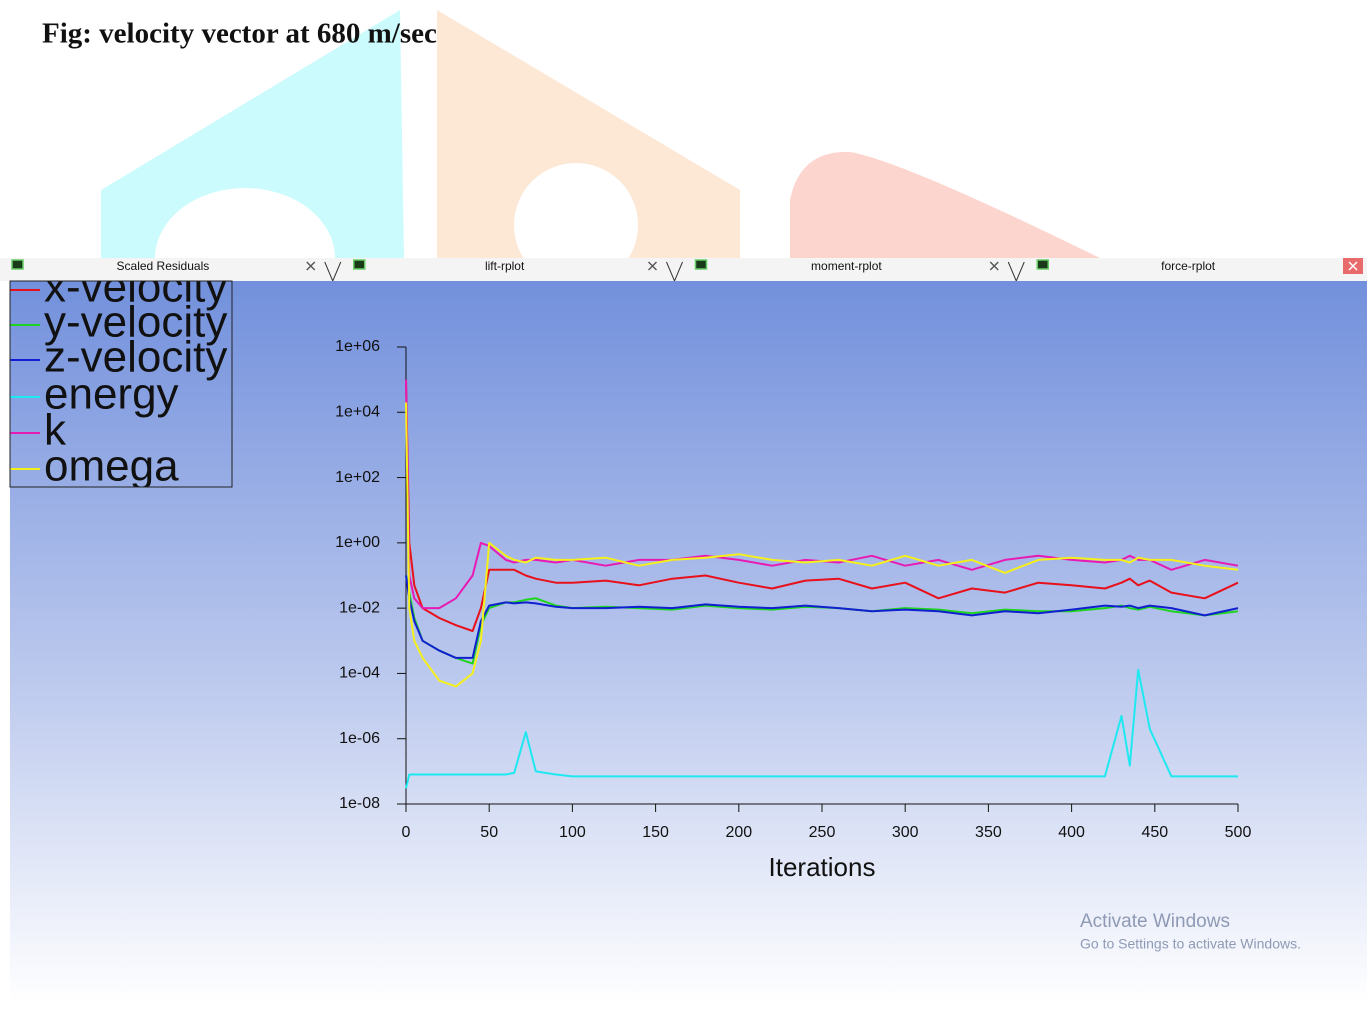 The height and width of the screenshot is (1009, 1367). What do you see at coordinates (1353, 266) in the screenshot?
I see `tab-close-x` at bounding box center [1353, 266].